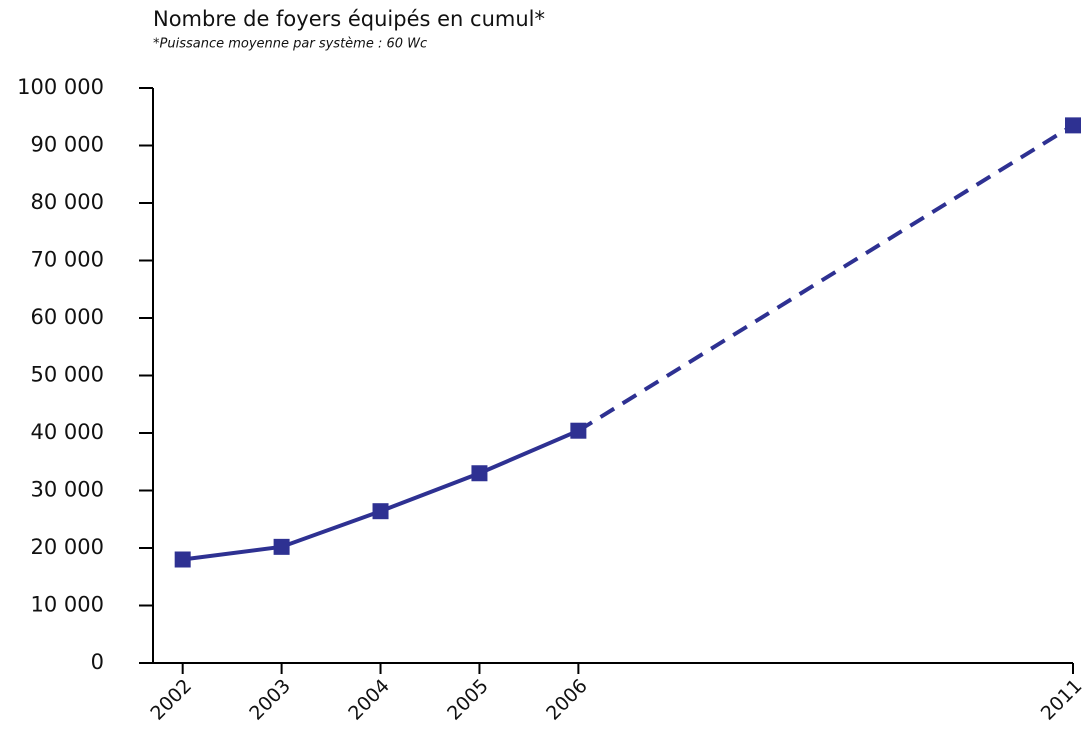 The image size is (1084, 742). Describe the element at coordinates (67, 260) in the screenshot. I see `y-tick-label: 70 000` at that location.